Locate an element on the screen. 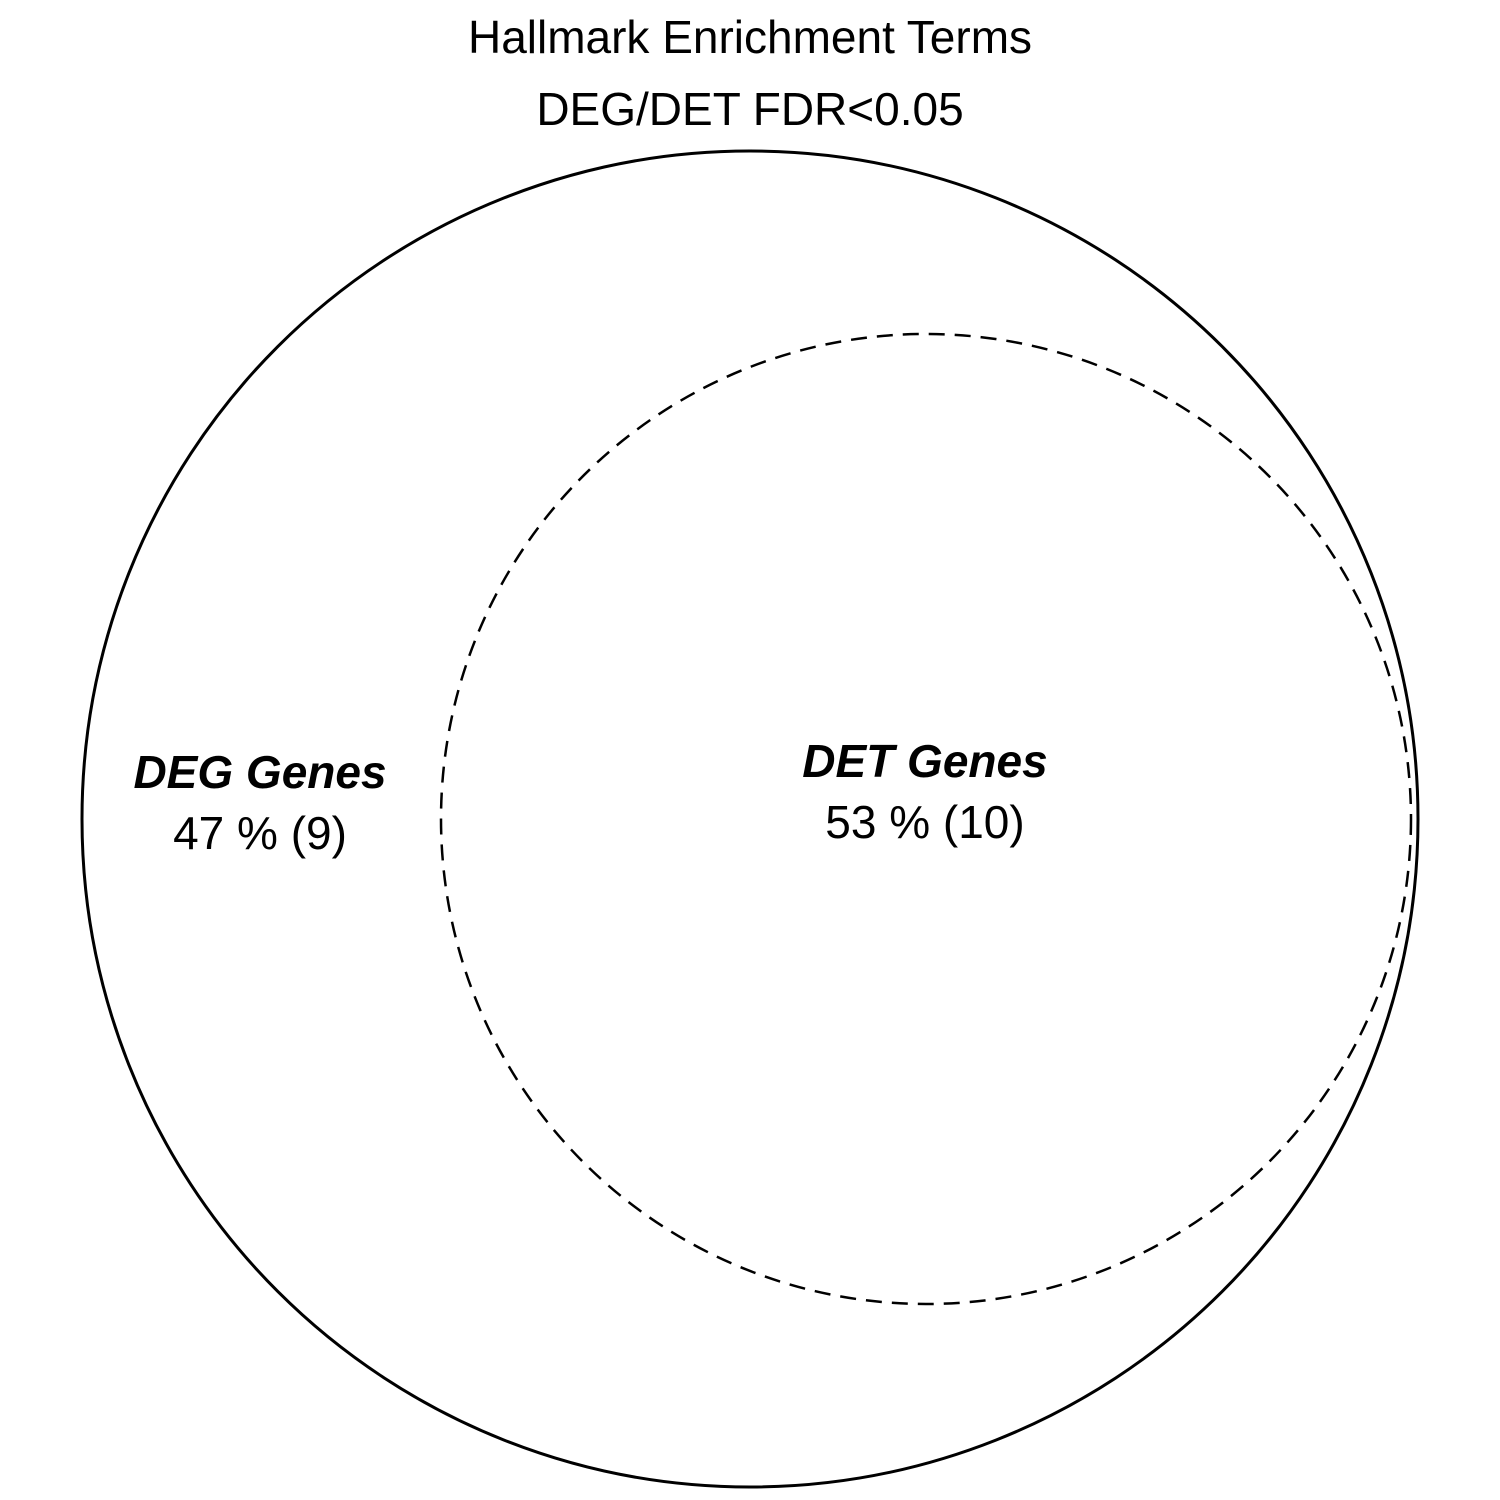  det-genes-value: 53 % (10) is located at coordinates (924, 822).